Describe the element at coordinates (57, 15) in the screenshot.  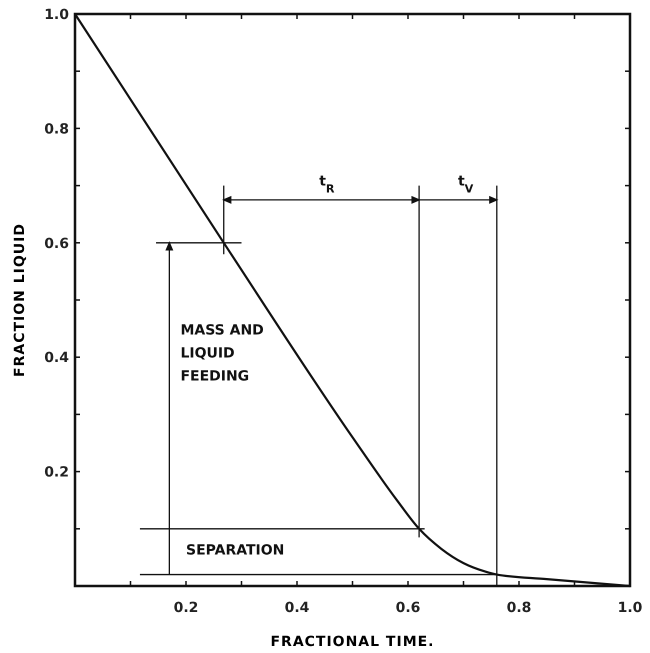
I see `y-tick-label: 1.0` at that location.